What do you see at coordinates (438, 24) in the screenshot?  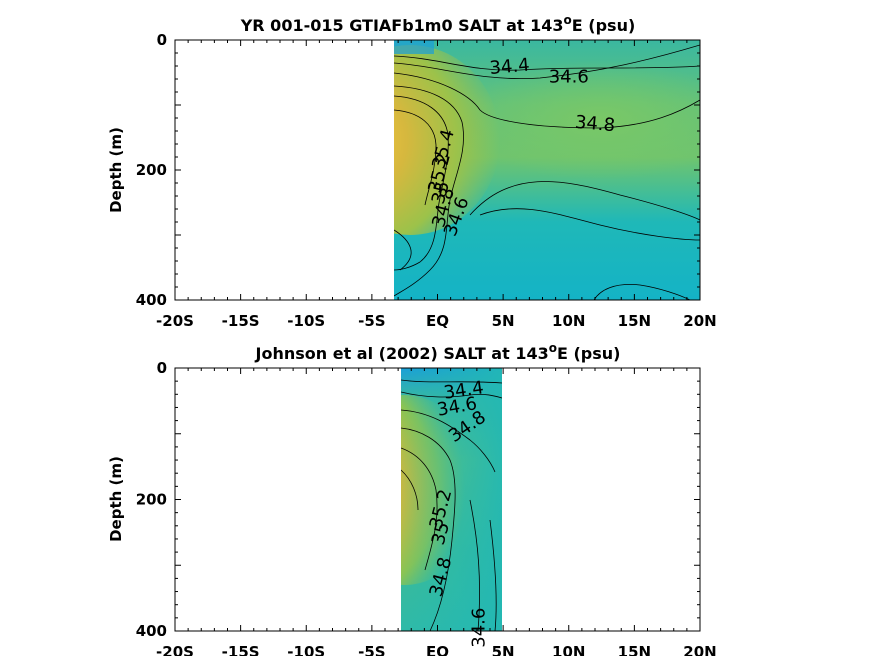 I see `panel-1-title: YR 001-015 GTIAFb1m0 SALT at 143oE (psu)` at bounding box center [438, 24].